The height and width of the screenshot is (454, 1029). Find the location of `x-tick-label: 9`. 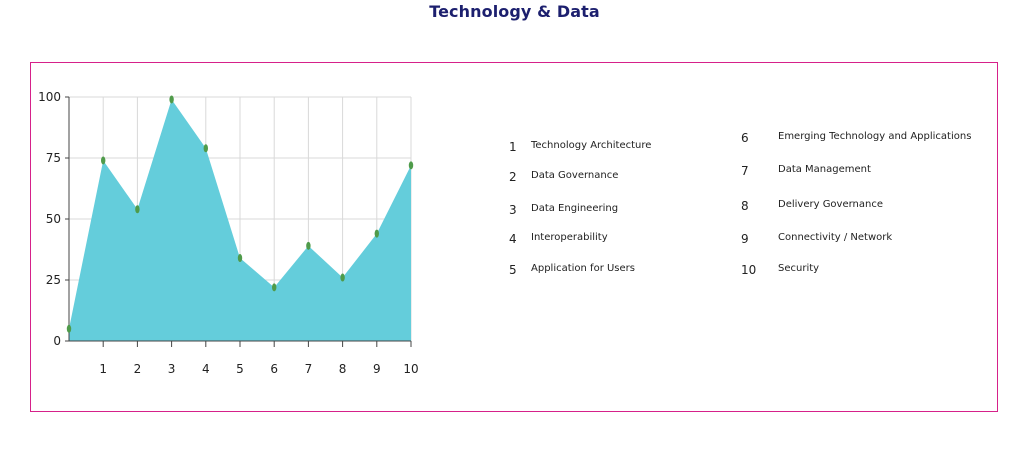

x-tick-label: 9 is located at coordinates (377, 369).